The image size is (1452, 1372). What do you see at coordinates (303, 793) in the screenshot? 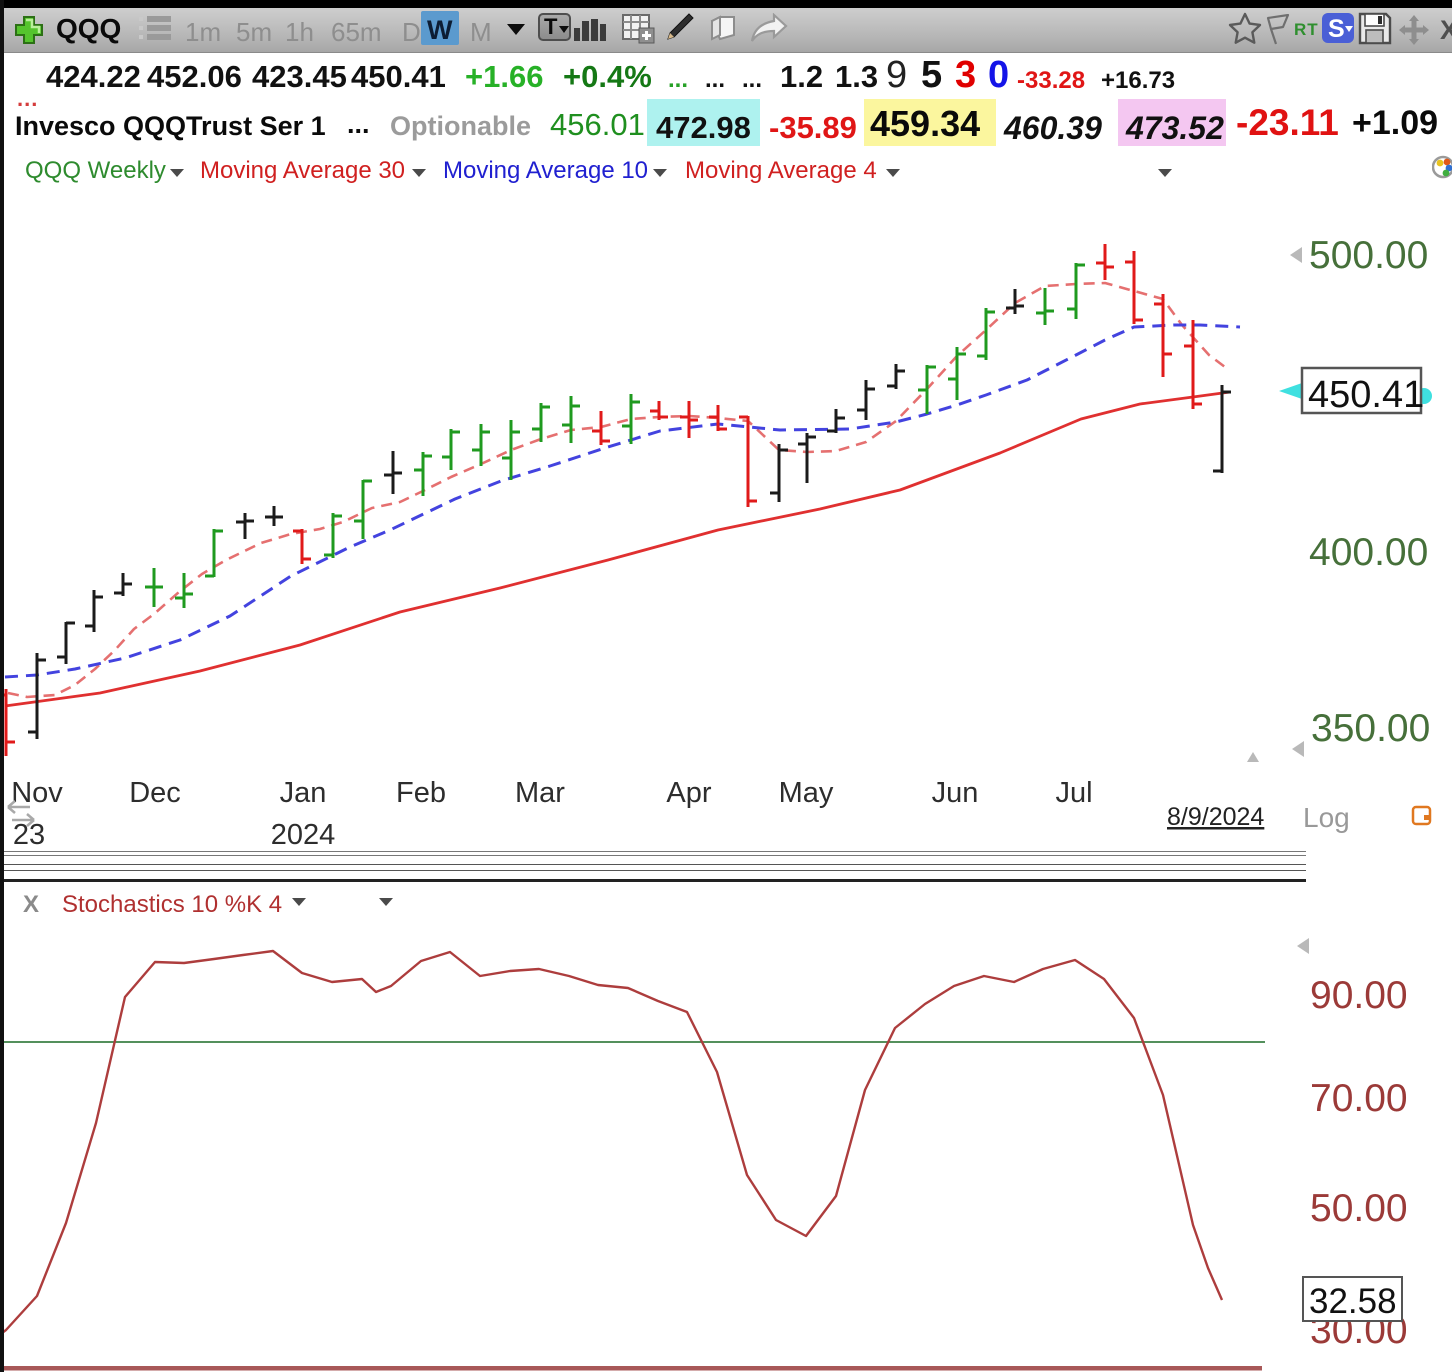
I see `svg-text: Jan` at bounding box center [303, 793].